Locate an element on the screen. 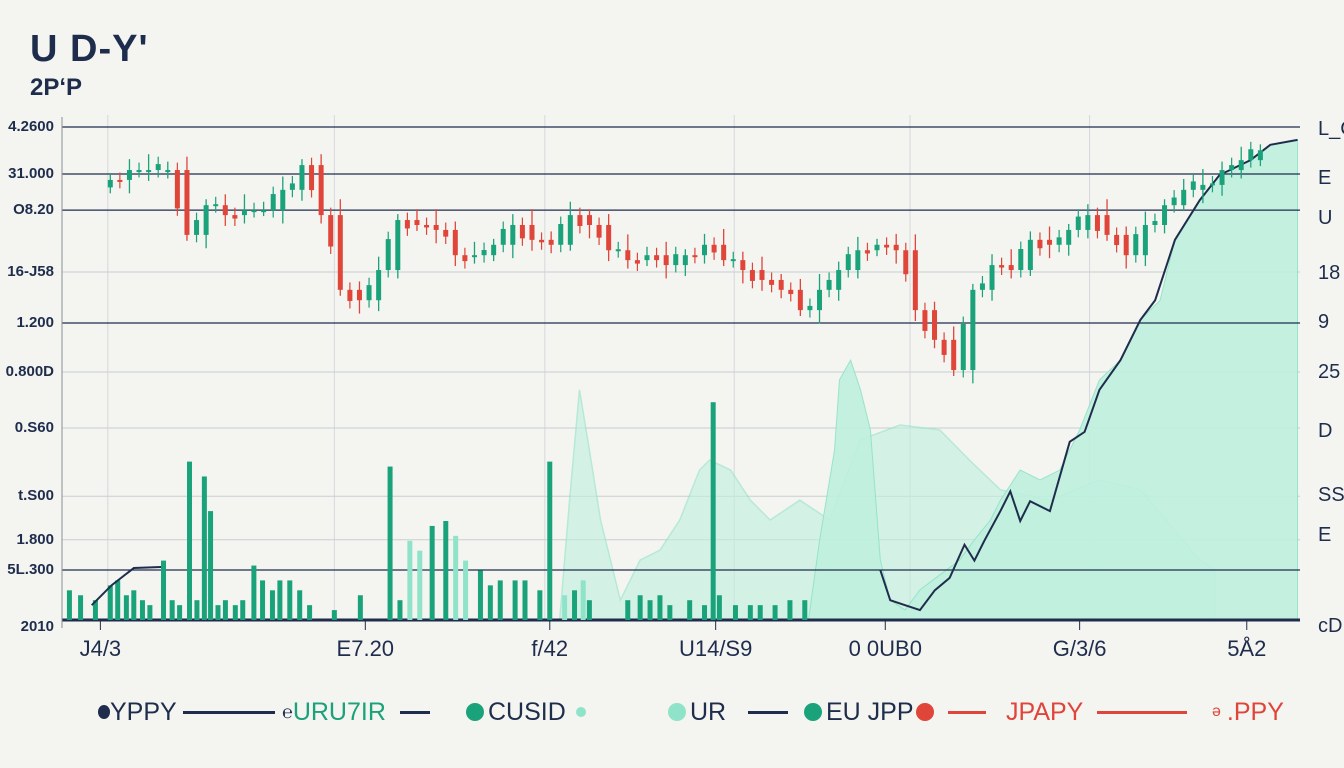 This screenshot has width=1344, height=768. y-tick-label: 16-J58 is located at coordinates (30, 271).